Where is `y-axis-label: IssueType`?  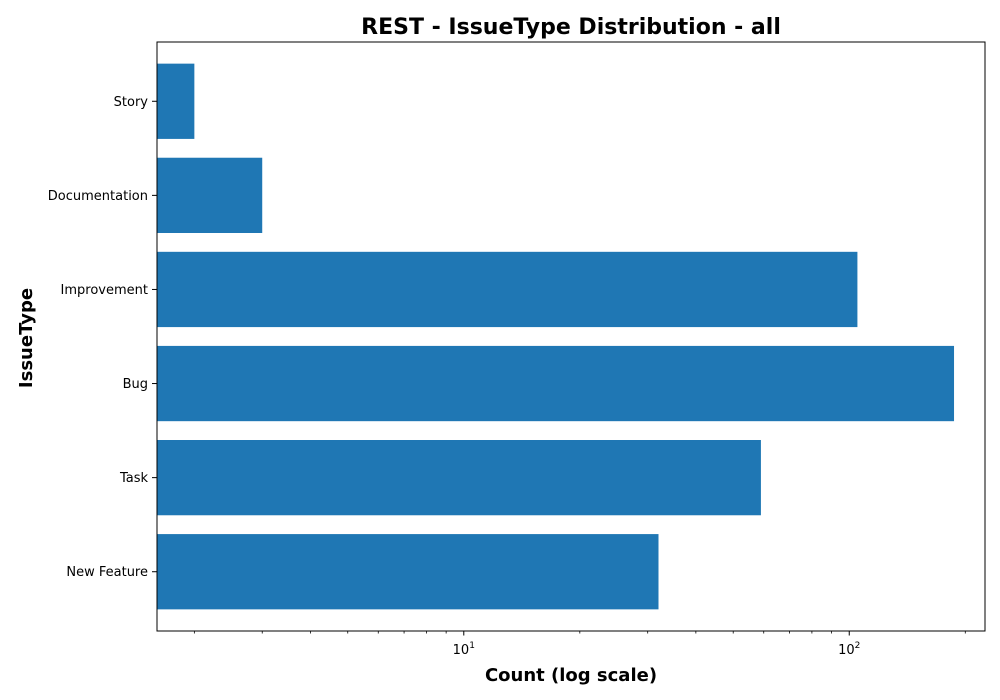
y-axis-label: IssueType is located at coordinates (26, 338).